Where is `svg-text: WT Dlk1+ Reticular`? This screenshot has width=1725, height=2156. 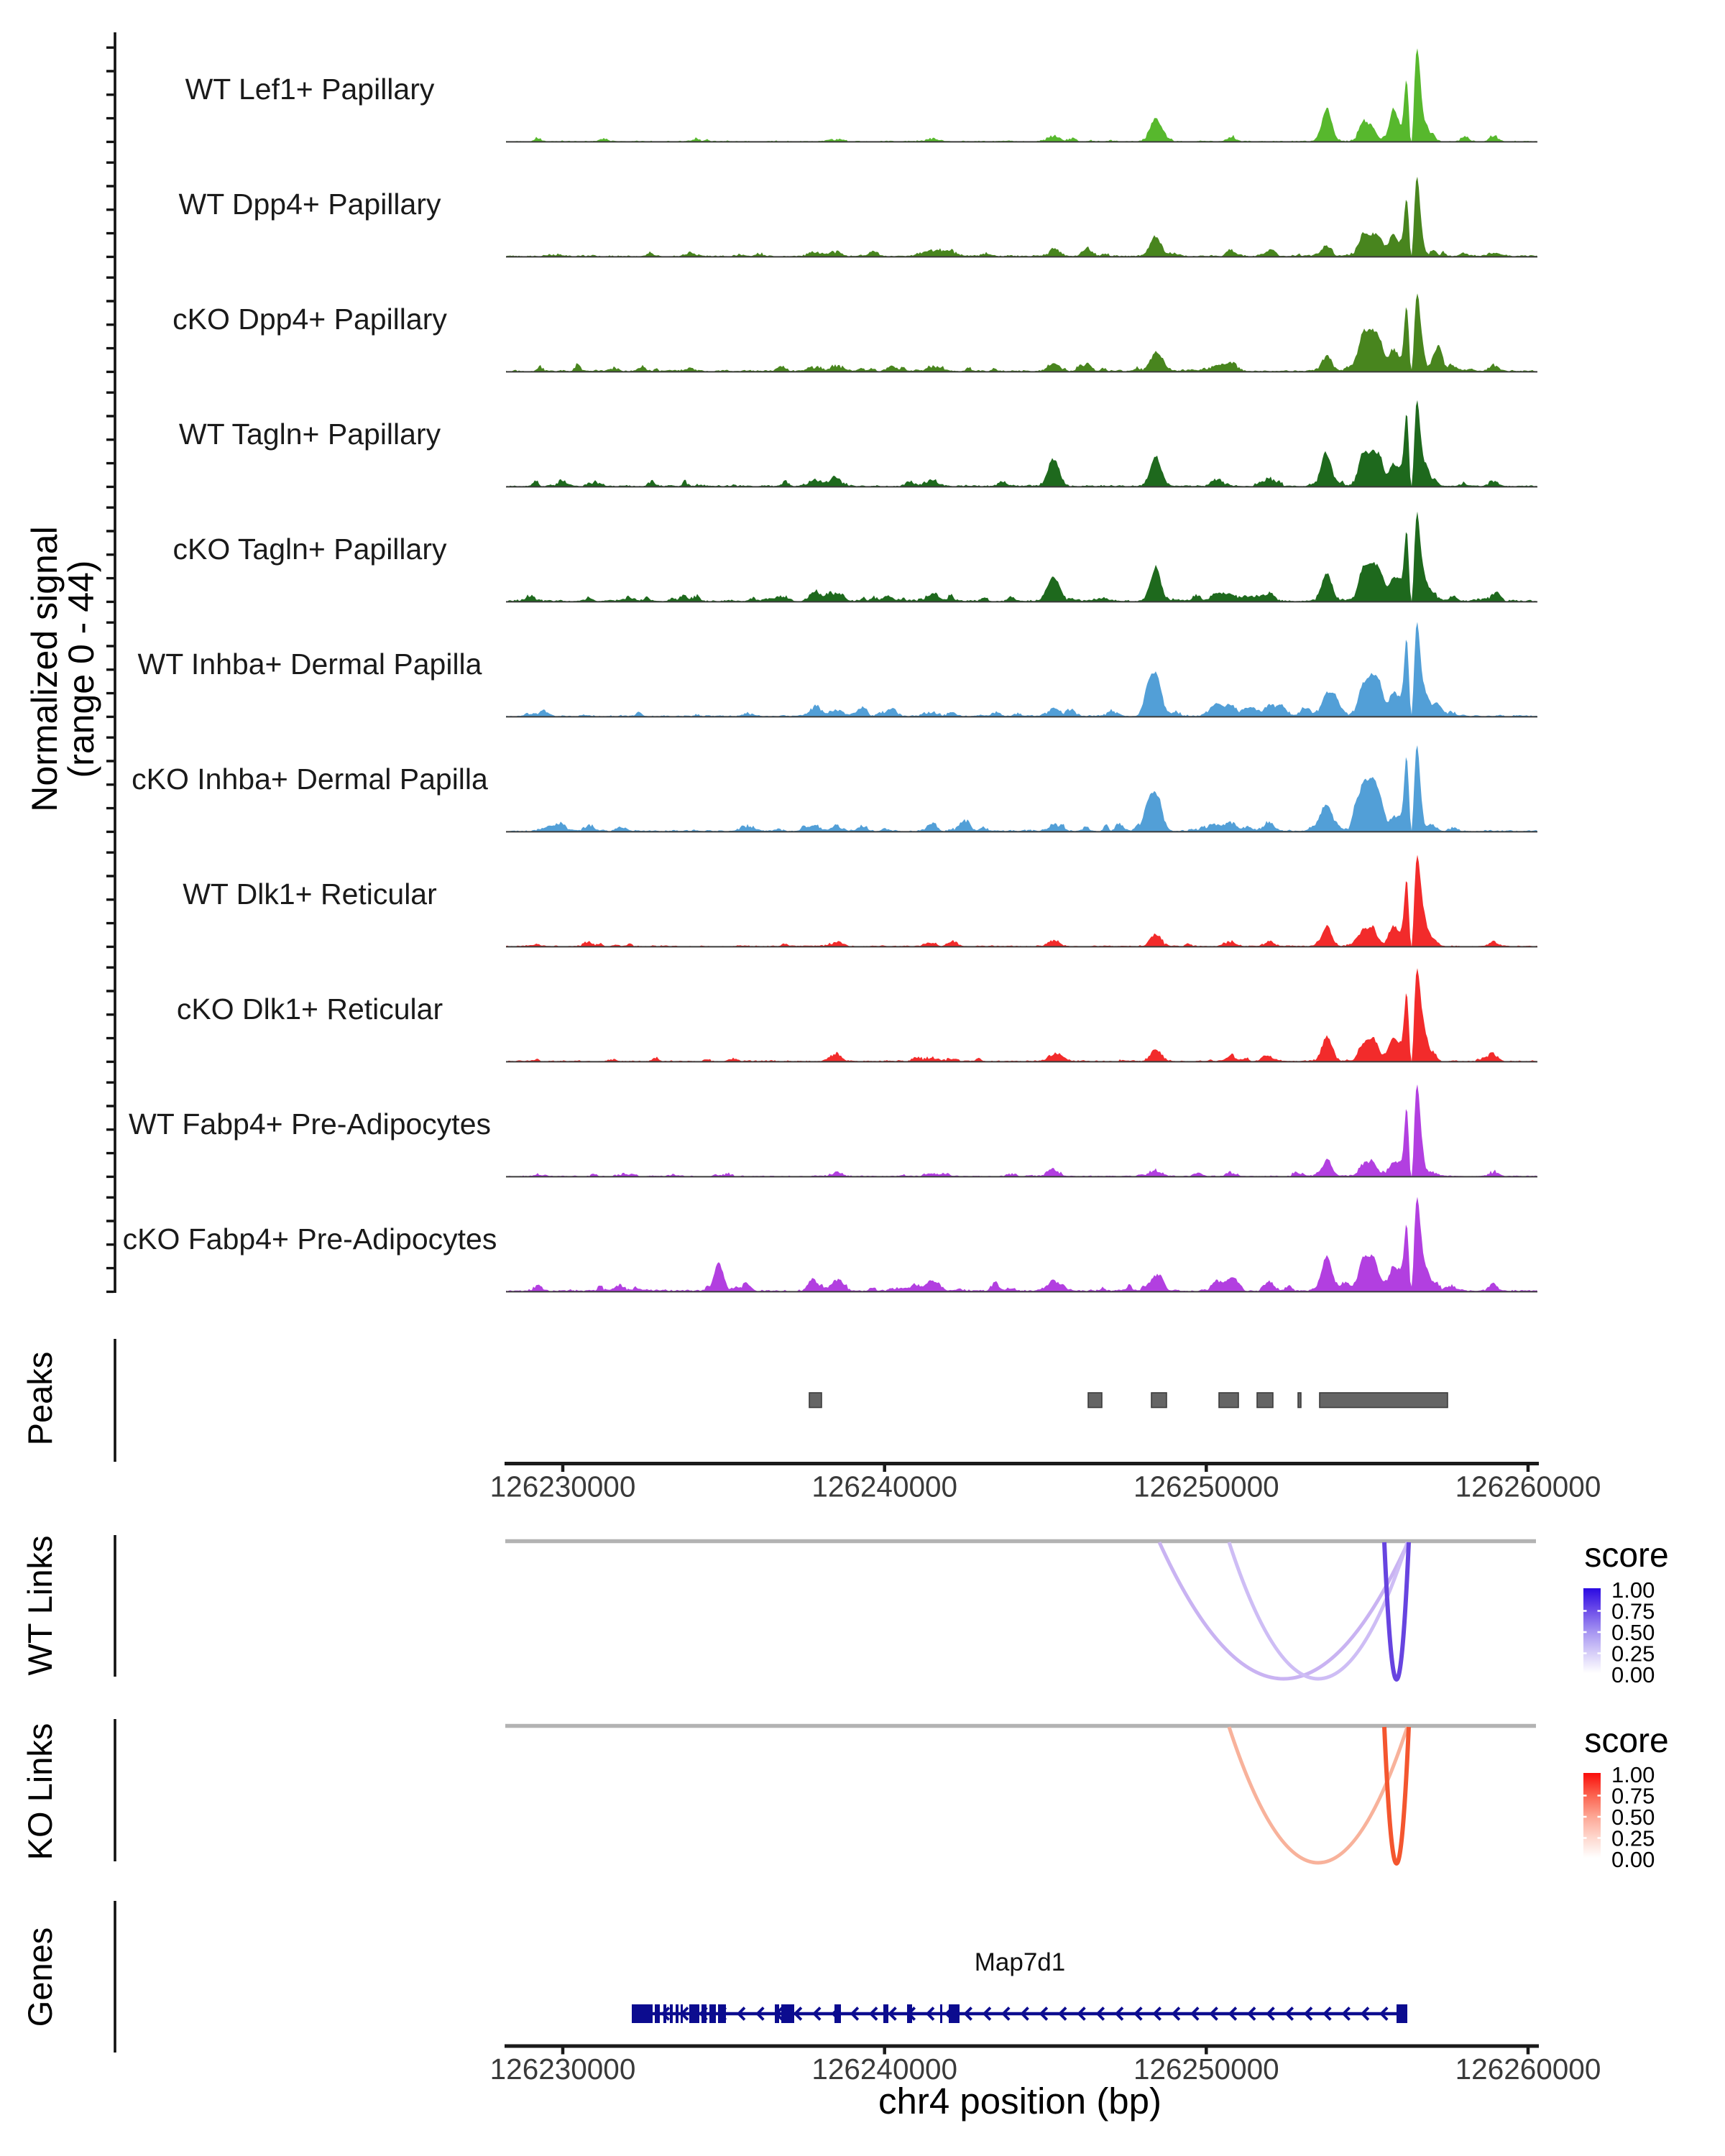
svg-text: WT Dlk1+ Reticular is located at coordinates (310, 894).